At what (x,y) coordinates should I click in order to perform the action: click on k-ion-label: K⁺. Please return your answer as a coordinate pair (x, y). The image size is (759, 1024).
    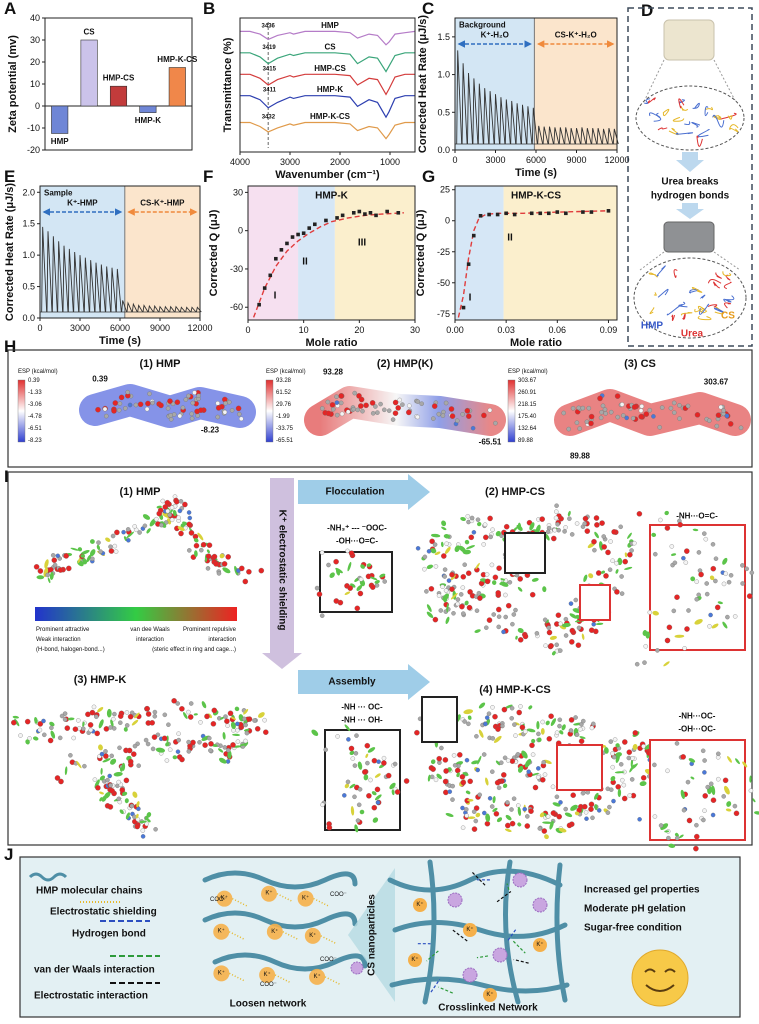
    Looking at the image, I should click on (221, 931).